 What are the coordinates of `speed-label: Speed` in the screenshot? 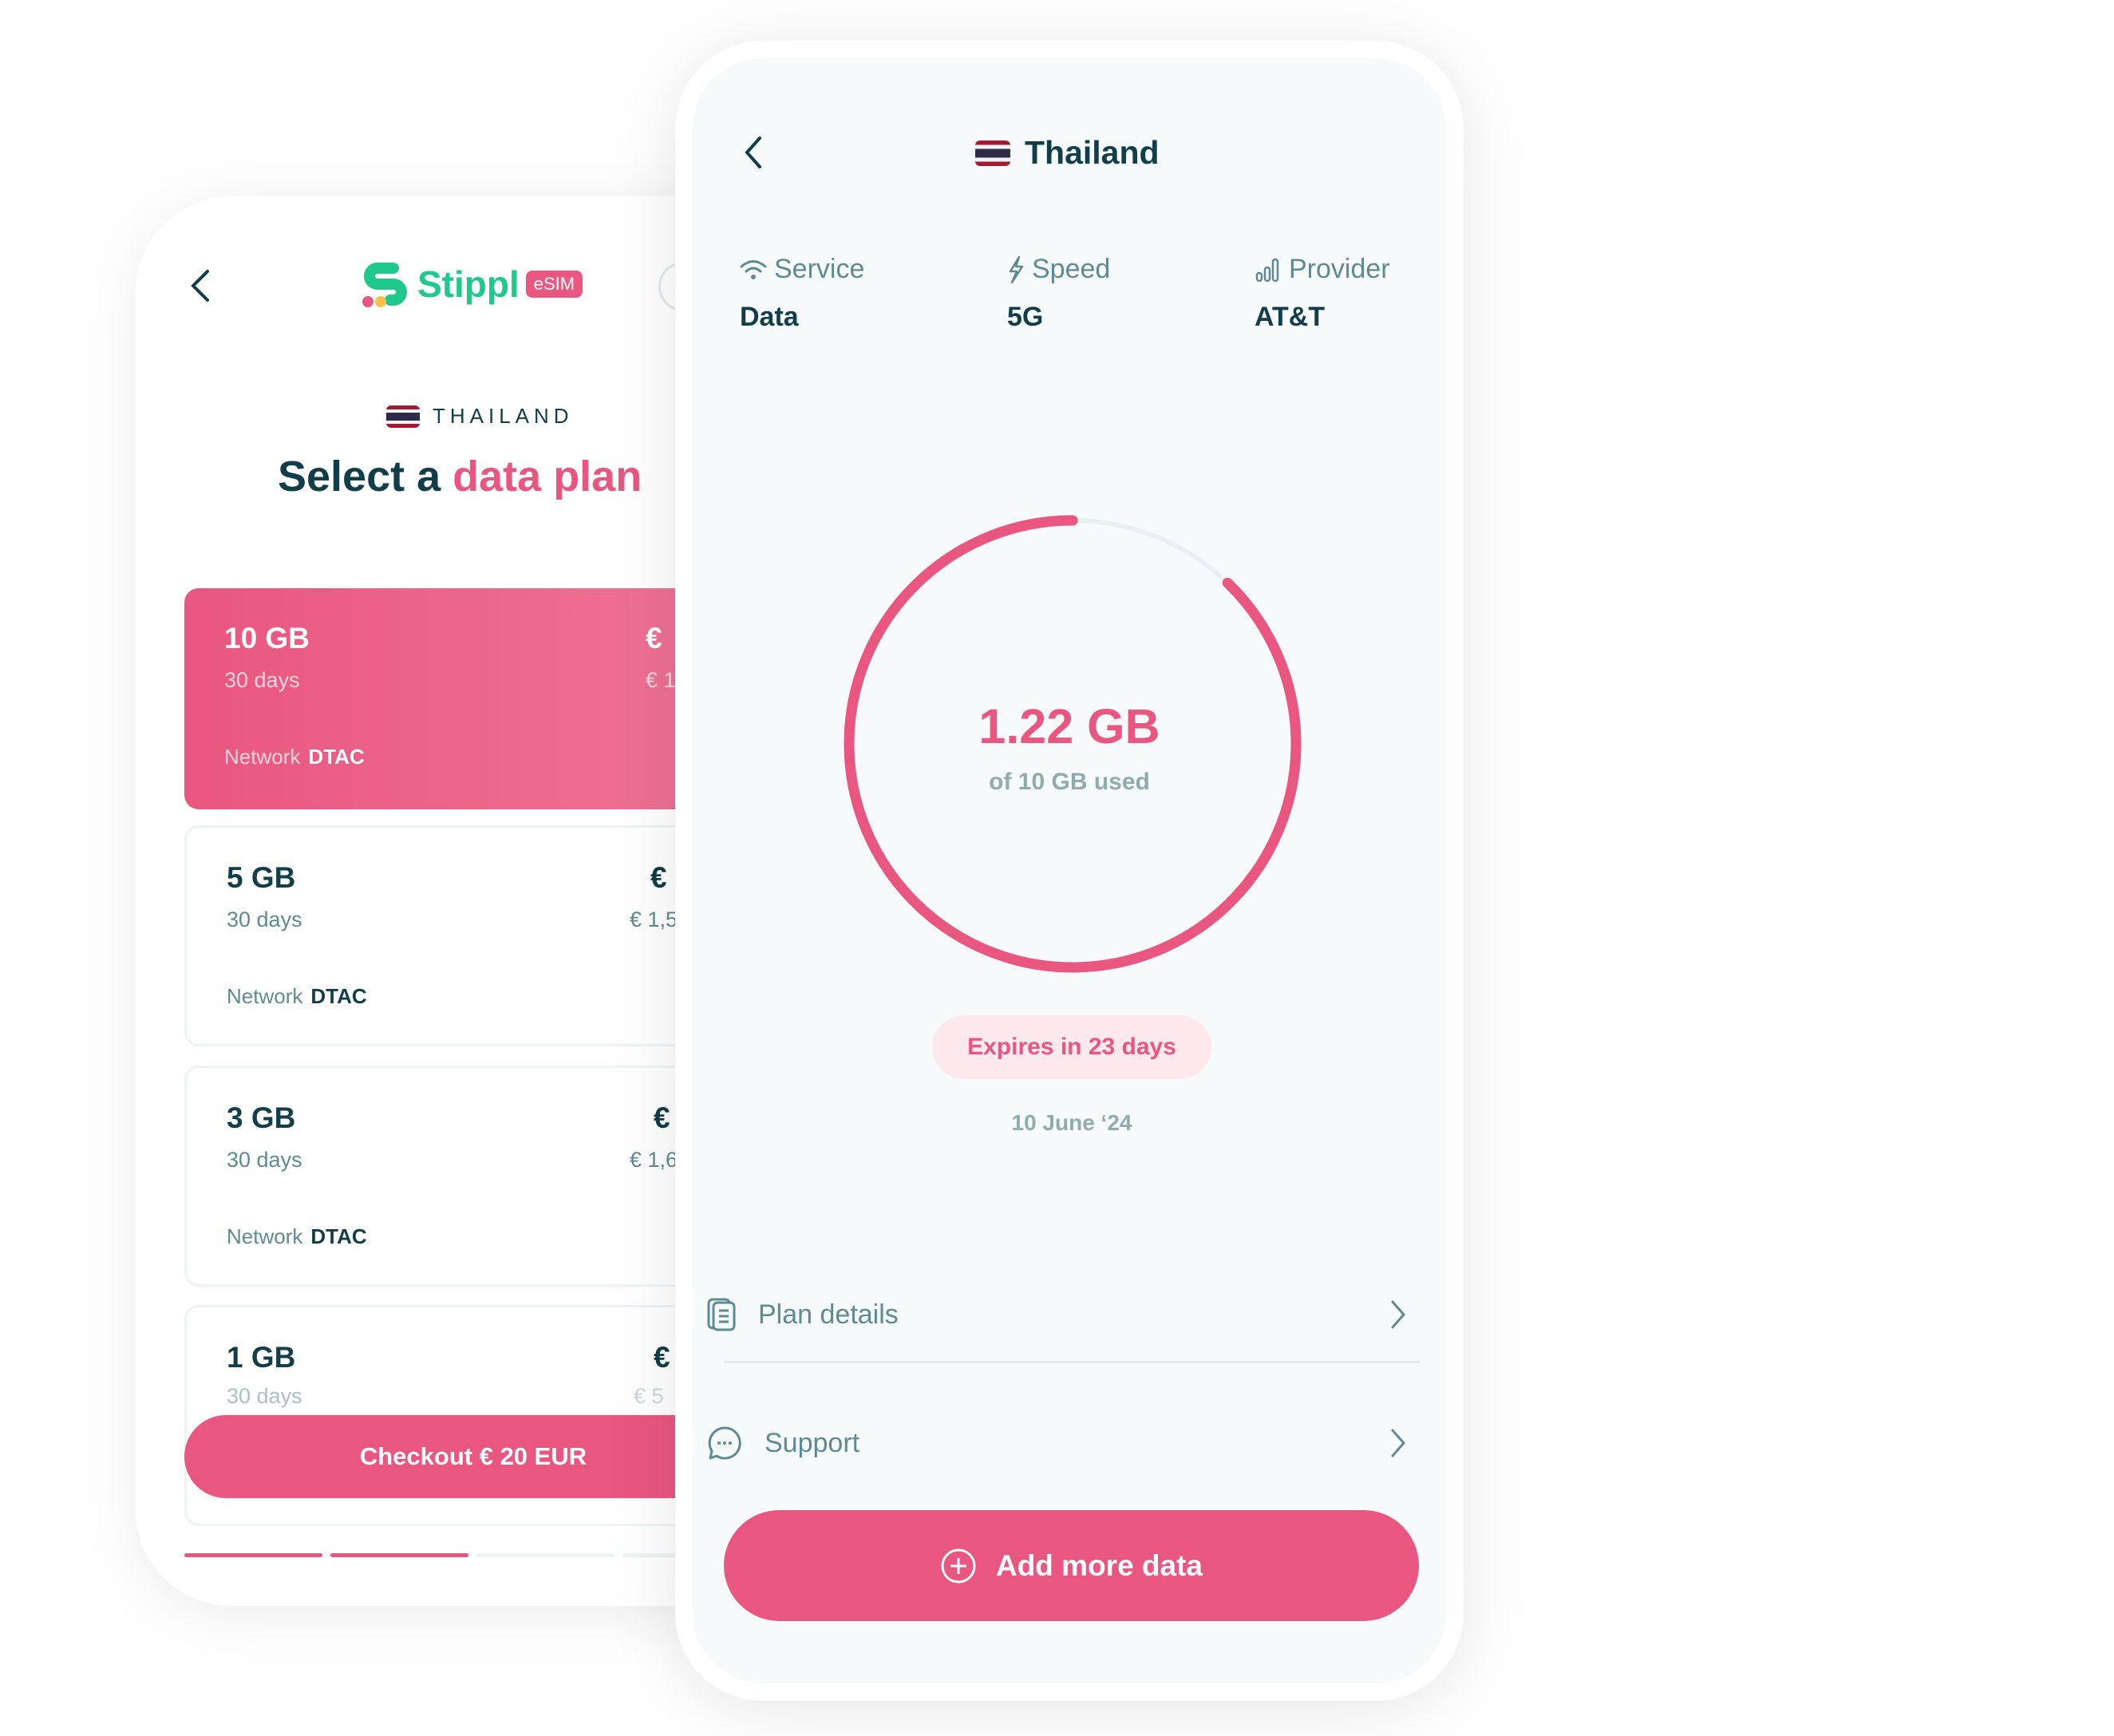 It's located at (1058, 269).